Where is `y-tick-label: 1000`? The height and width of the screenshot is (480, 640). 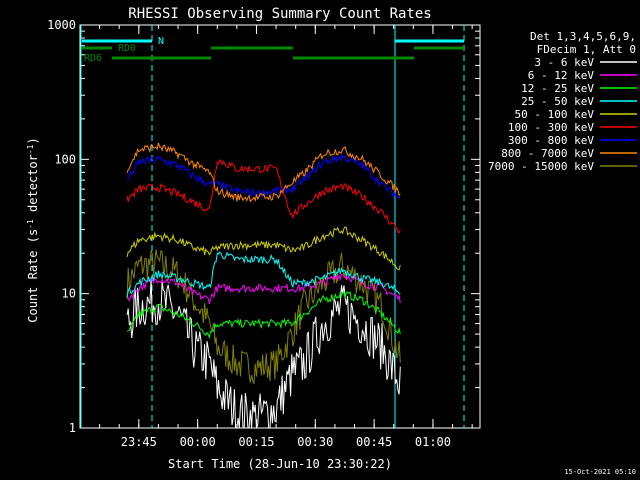 y-tick-label: 1000 is located at coordinates (61, 25).